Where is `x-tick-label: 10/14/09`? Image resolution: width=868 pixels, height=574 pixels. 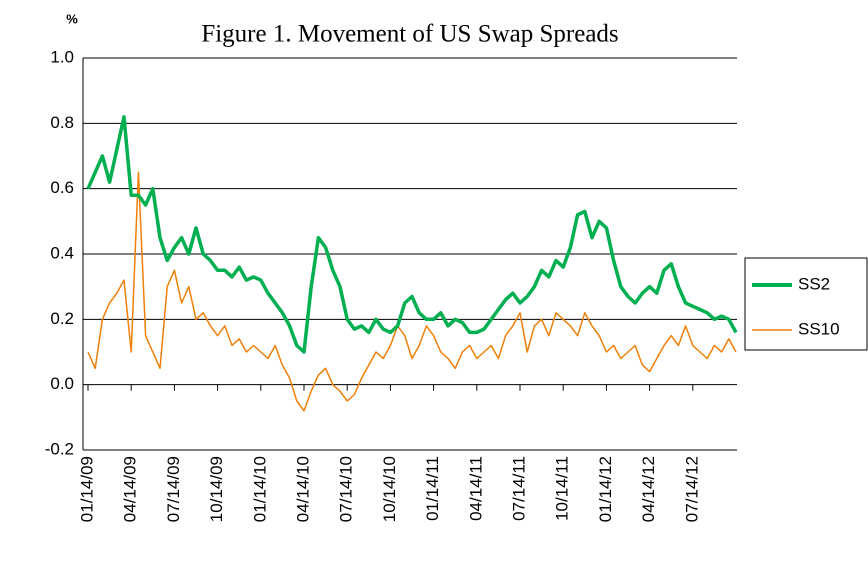
x-tick-label: 10/14/09 is located at coordinates (216, 489).